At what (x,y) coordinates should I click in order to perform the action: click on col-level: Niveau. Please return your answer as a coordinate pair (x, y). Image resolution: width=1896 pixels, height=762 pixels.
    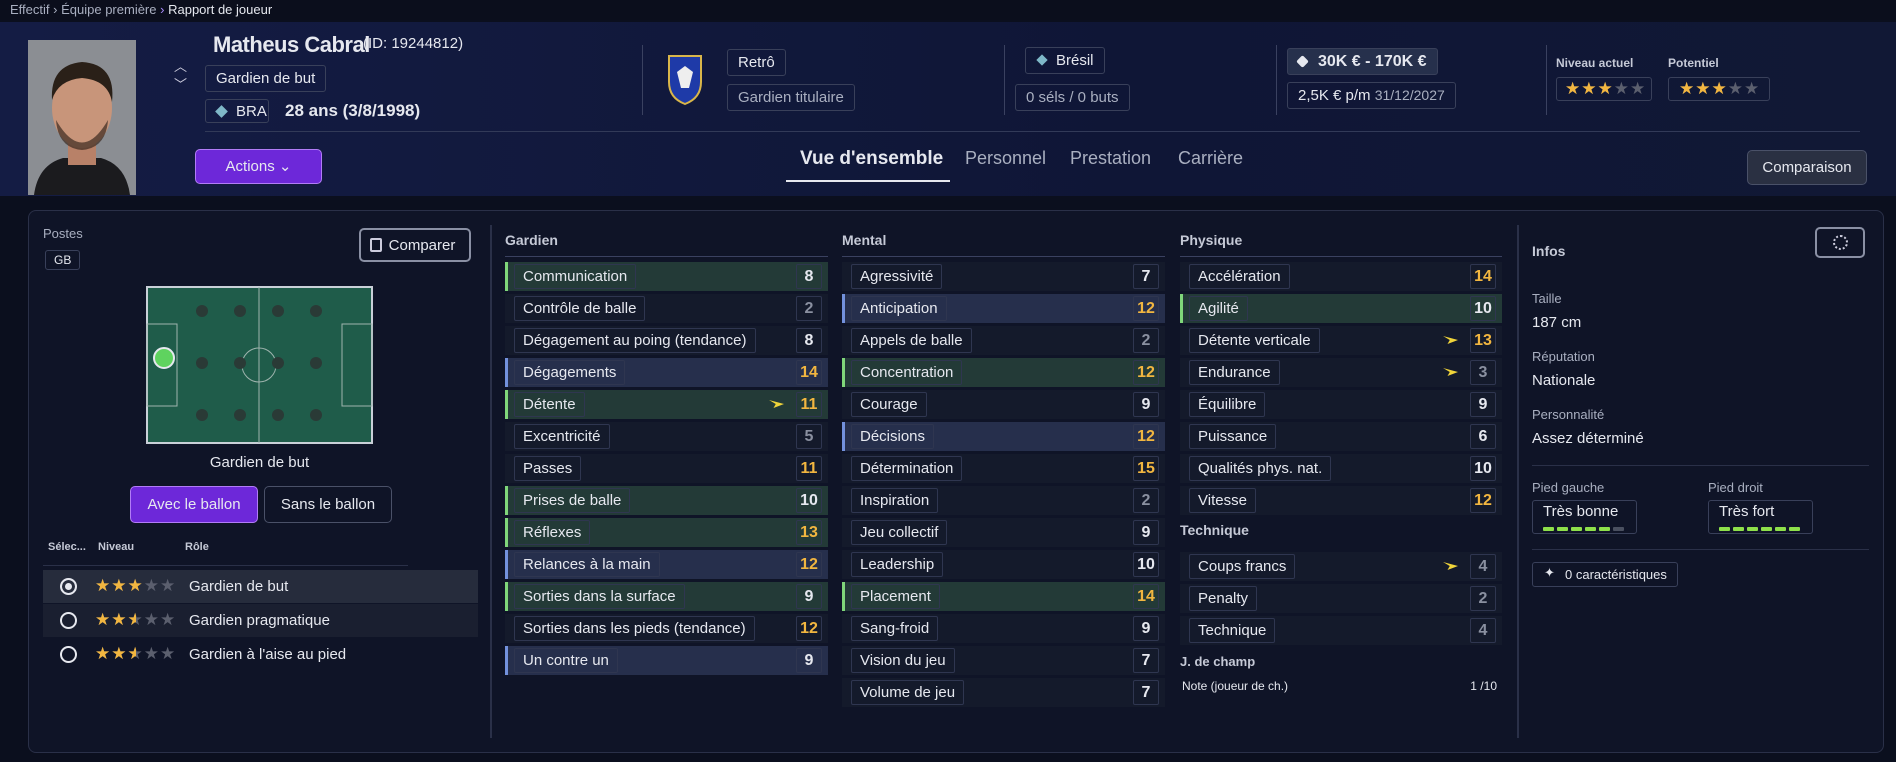
    Looking at the image, I should click on (116, 547).